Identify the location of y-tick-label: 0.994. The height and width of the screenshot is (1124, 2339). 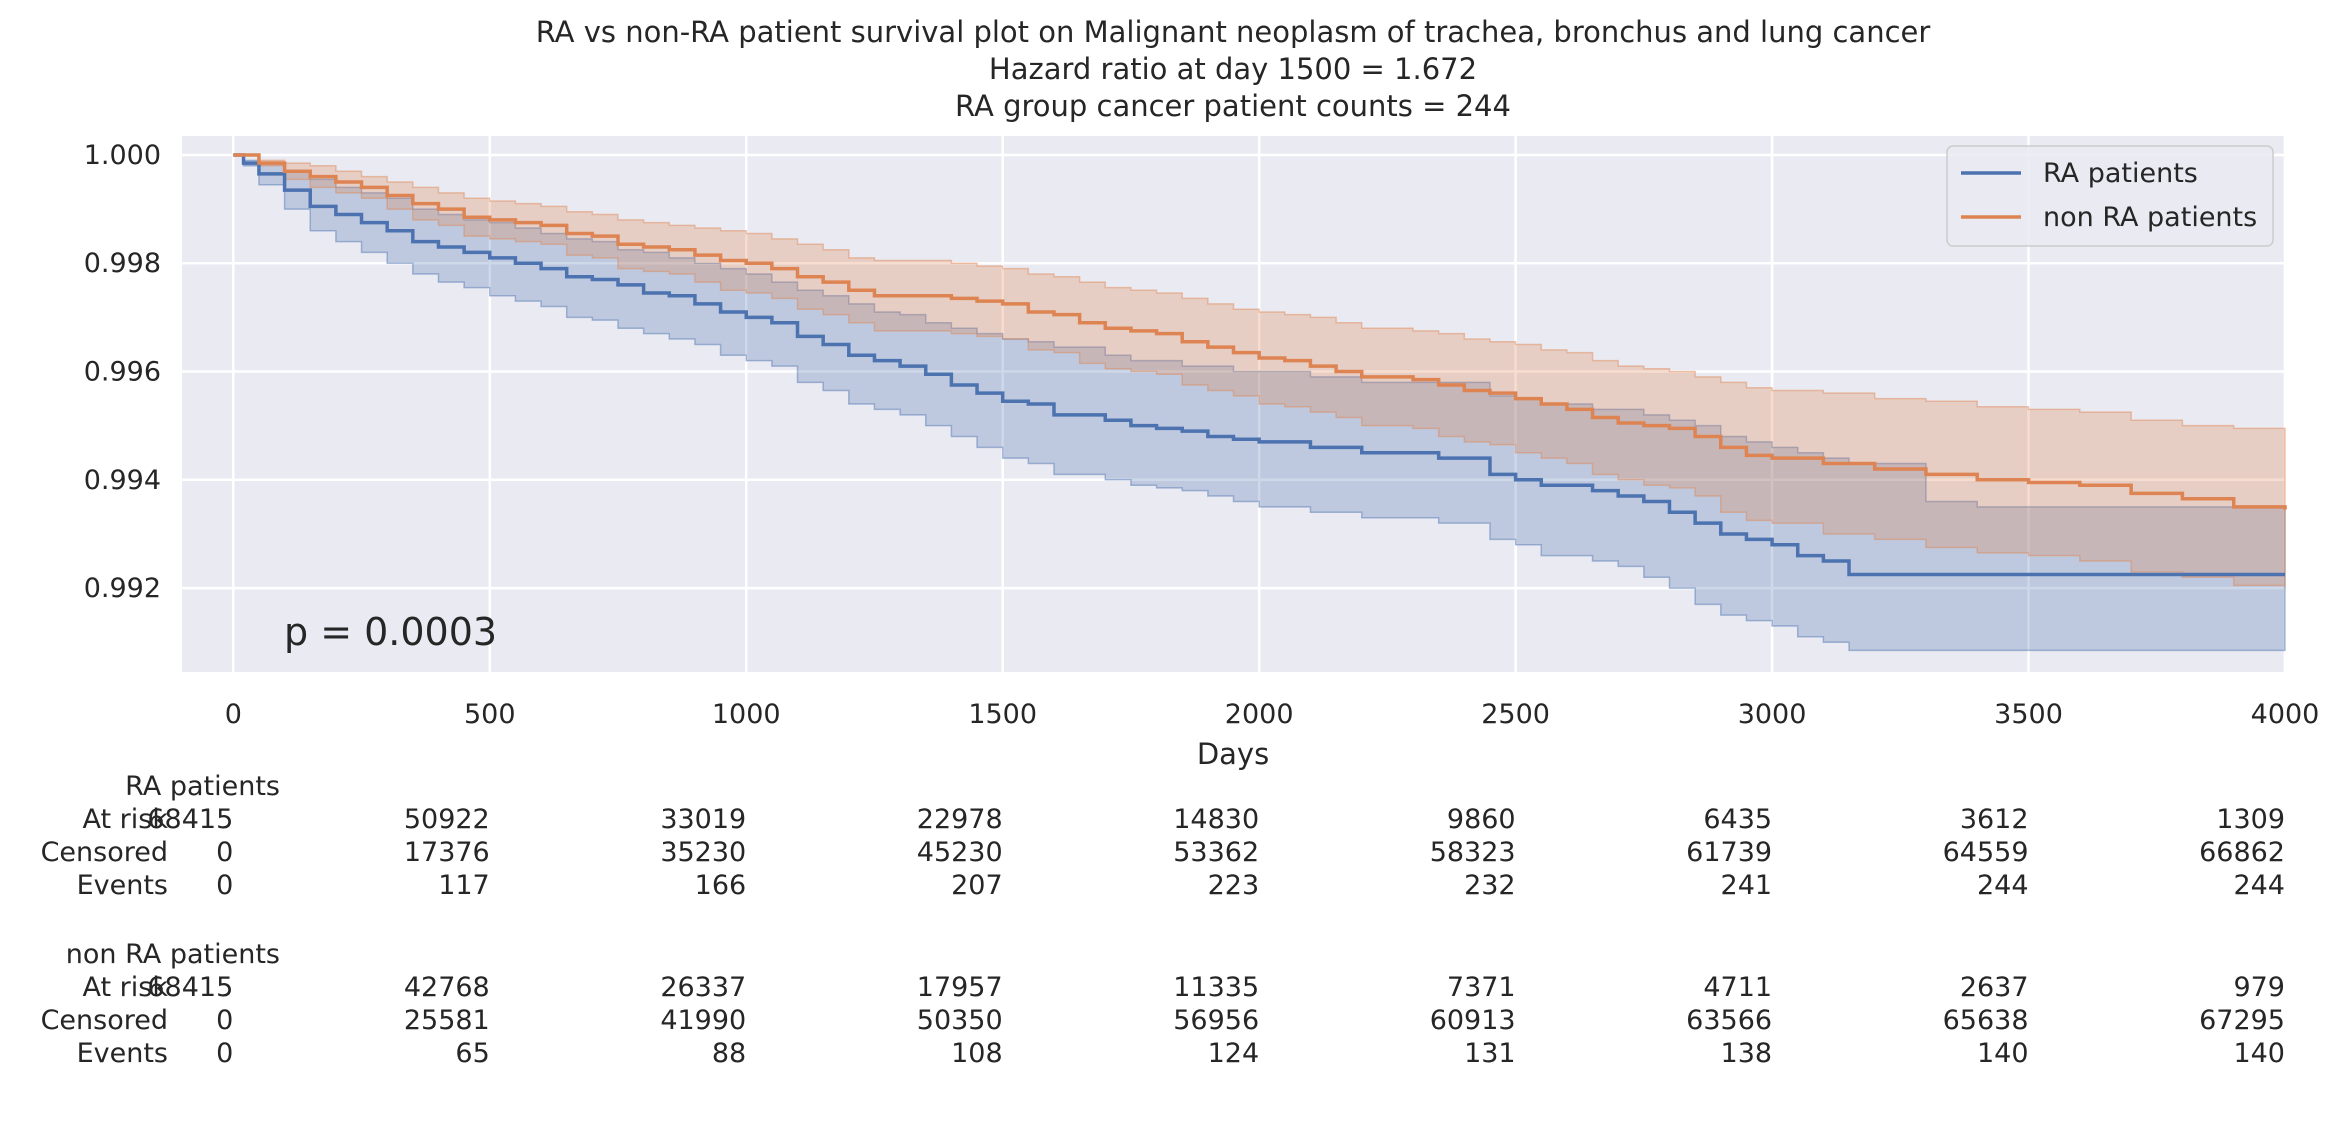
(122, 480).